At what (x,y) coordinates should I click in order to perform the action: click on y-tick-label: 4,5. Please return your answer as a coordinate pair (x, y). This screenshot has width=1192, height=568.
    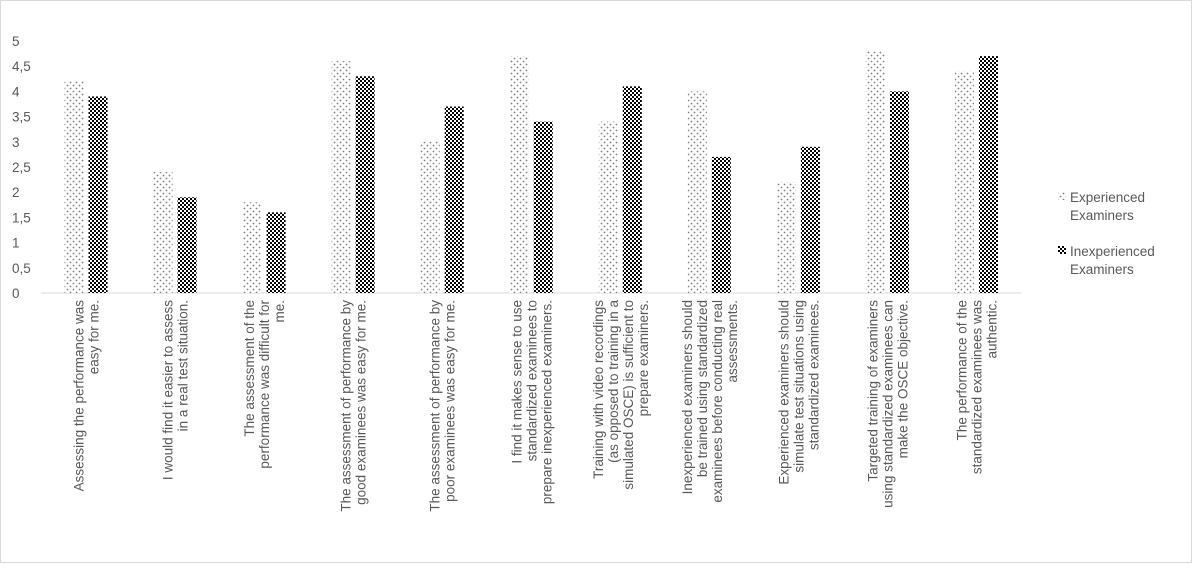
    Looking at the image, I should click on (21, 66).